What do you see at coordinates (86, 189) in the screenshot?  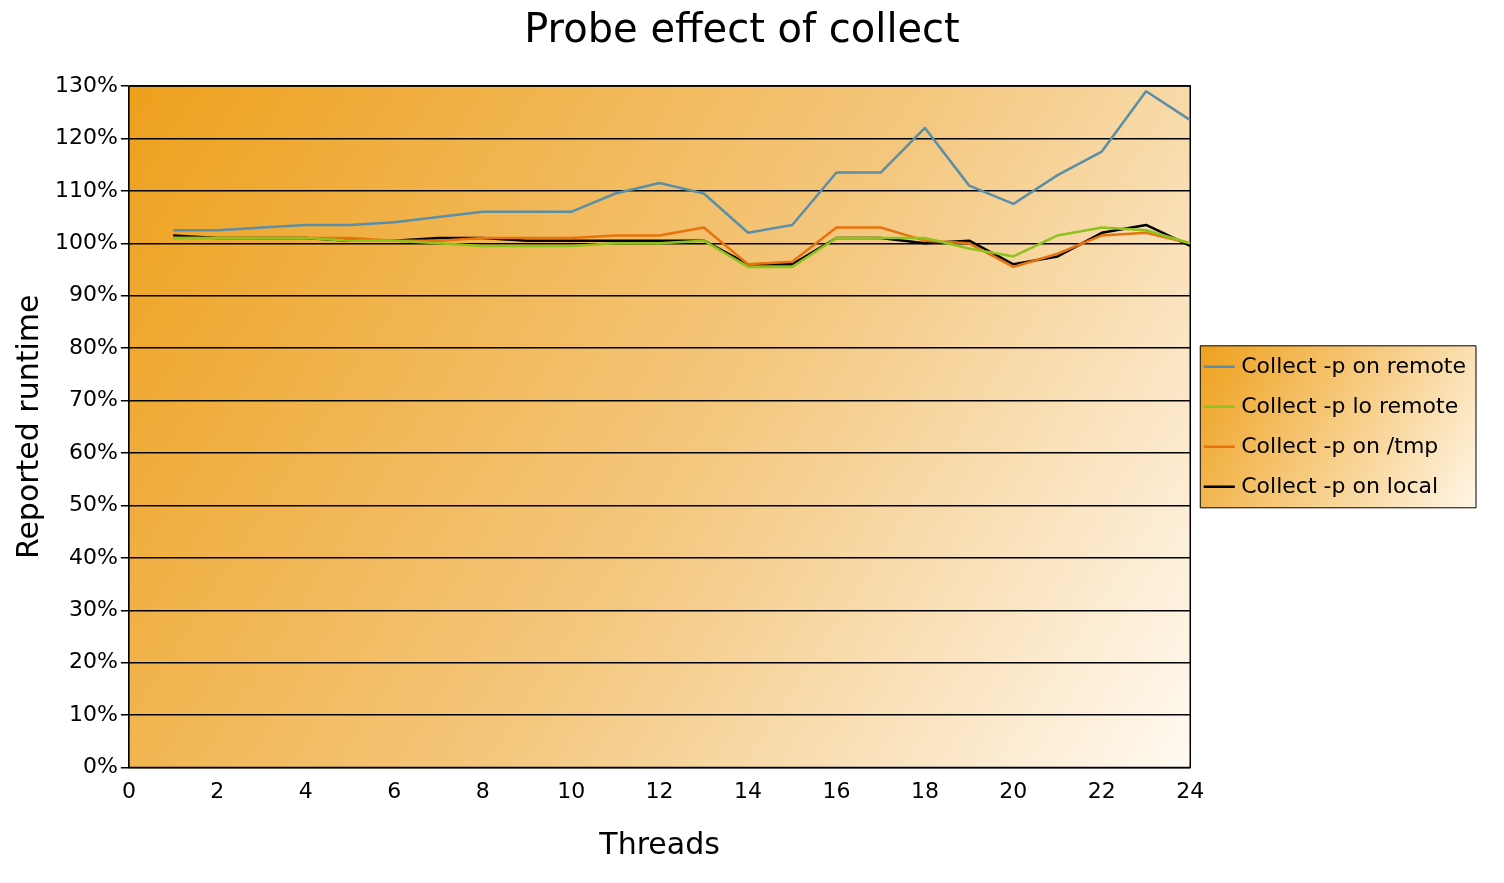 I see `y-tick-label: 110%` at bounding box center [86, 189].